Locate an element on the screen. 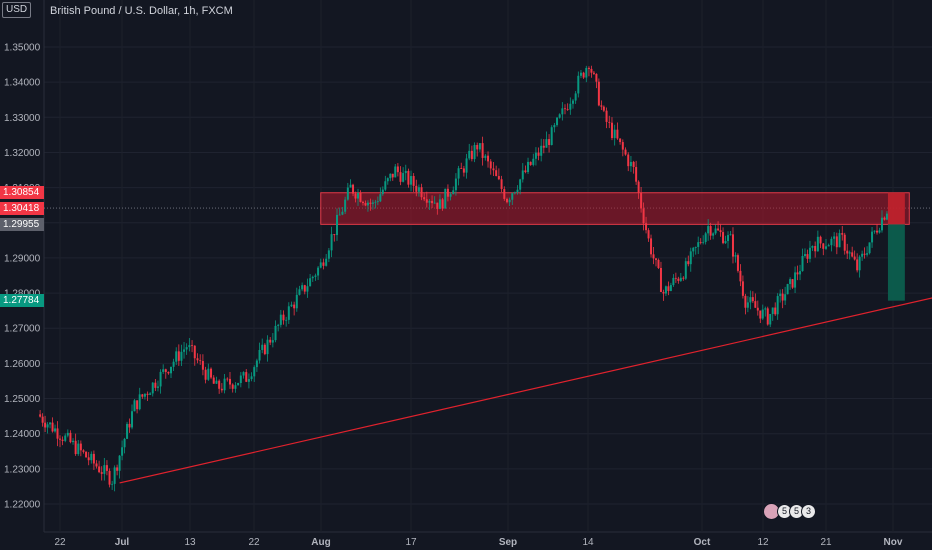 The image size is (932, 550). event-count-badge: 5 is located at coordinates (784, 511).